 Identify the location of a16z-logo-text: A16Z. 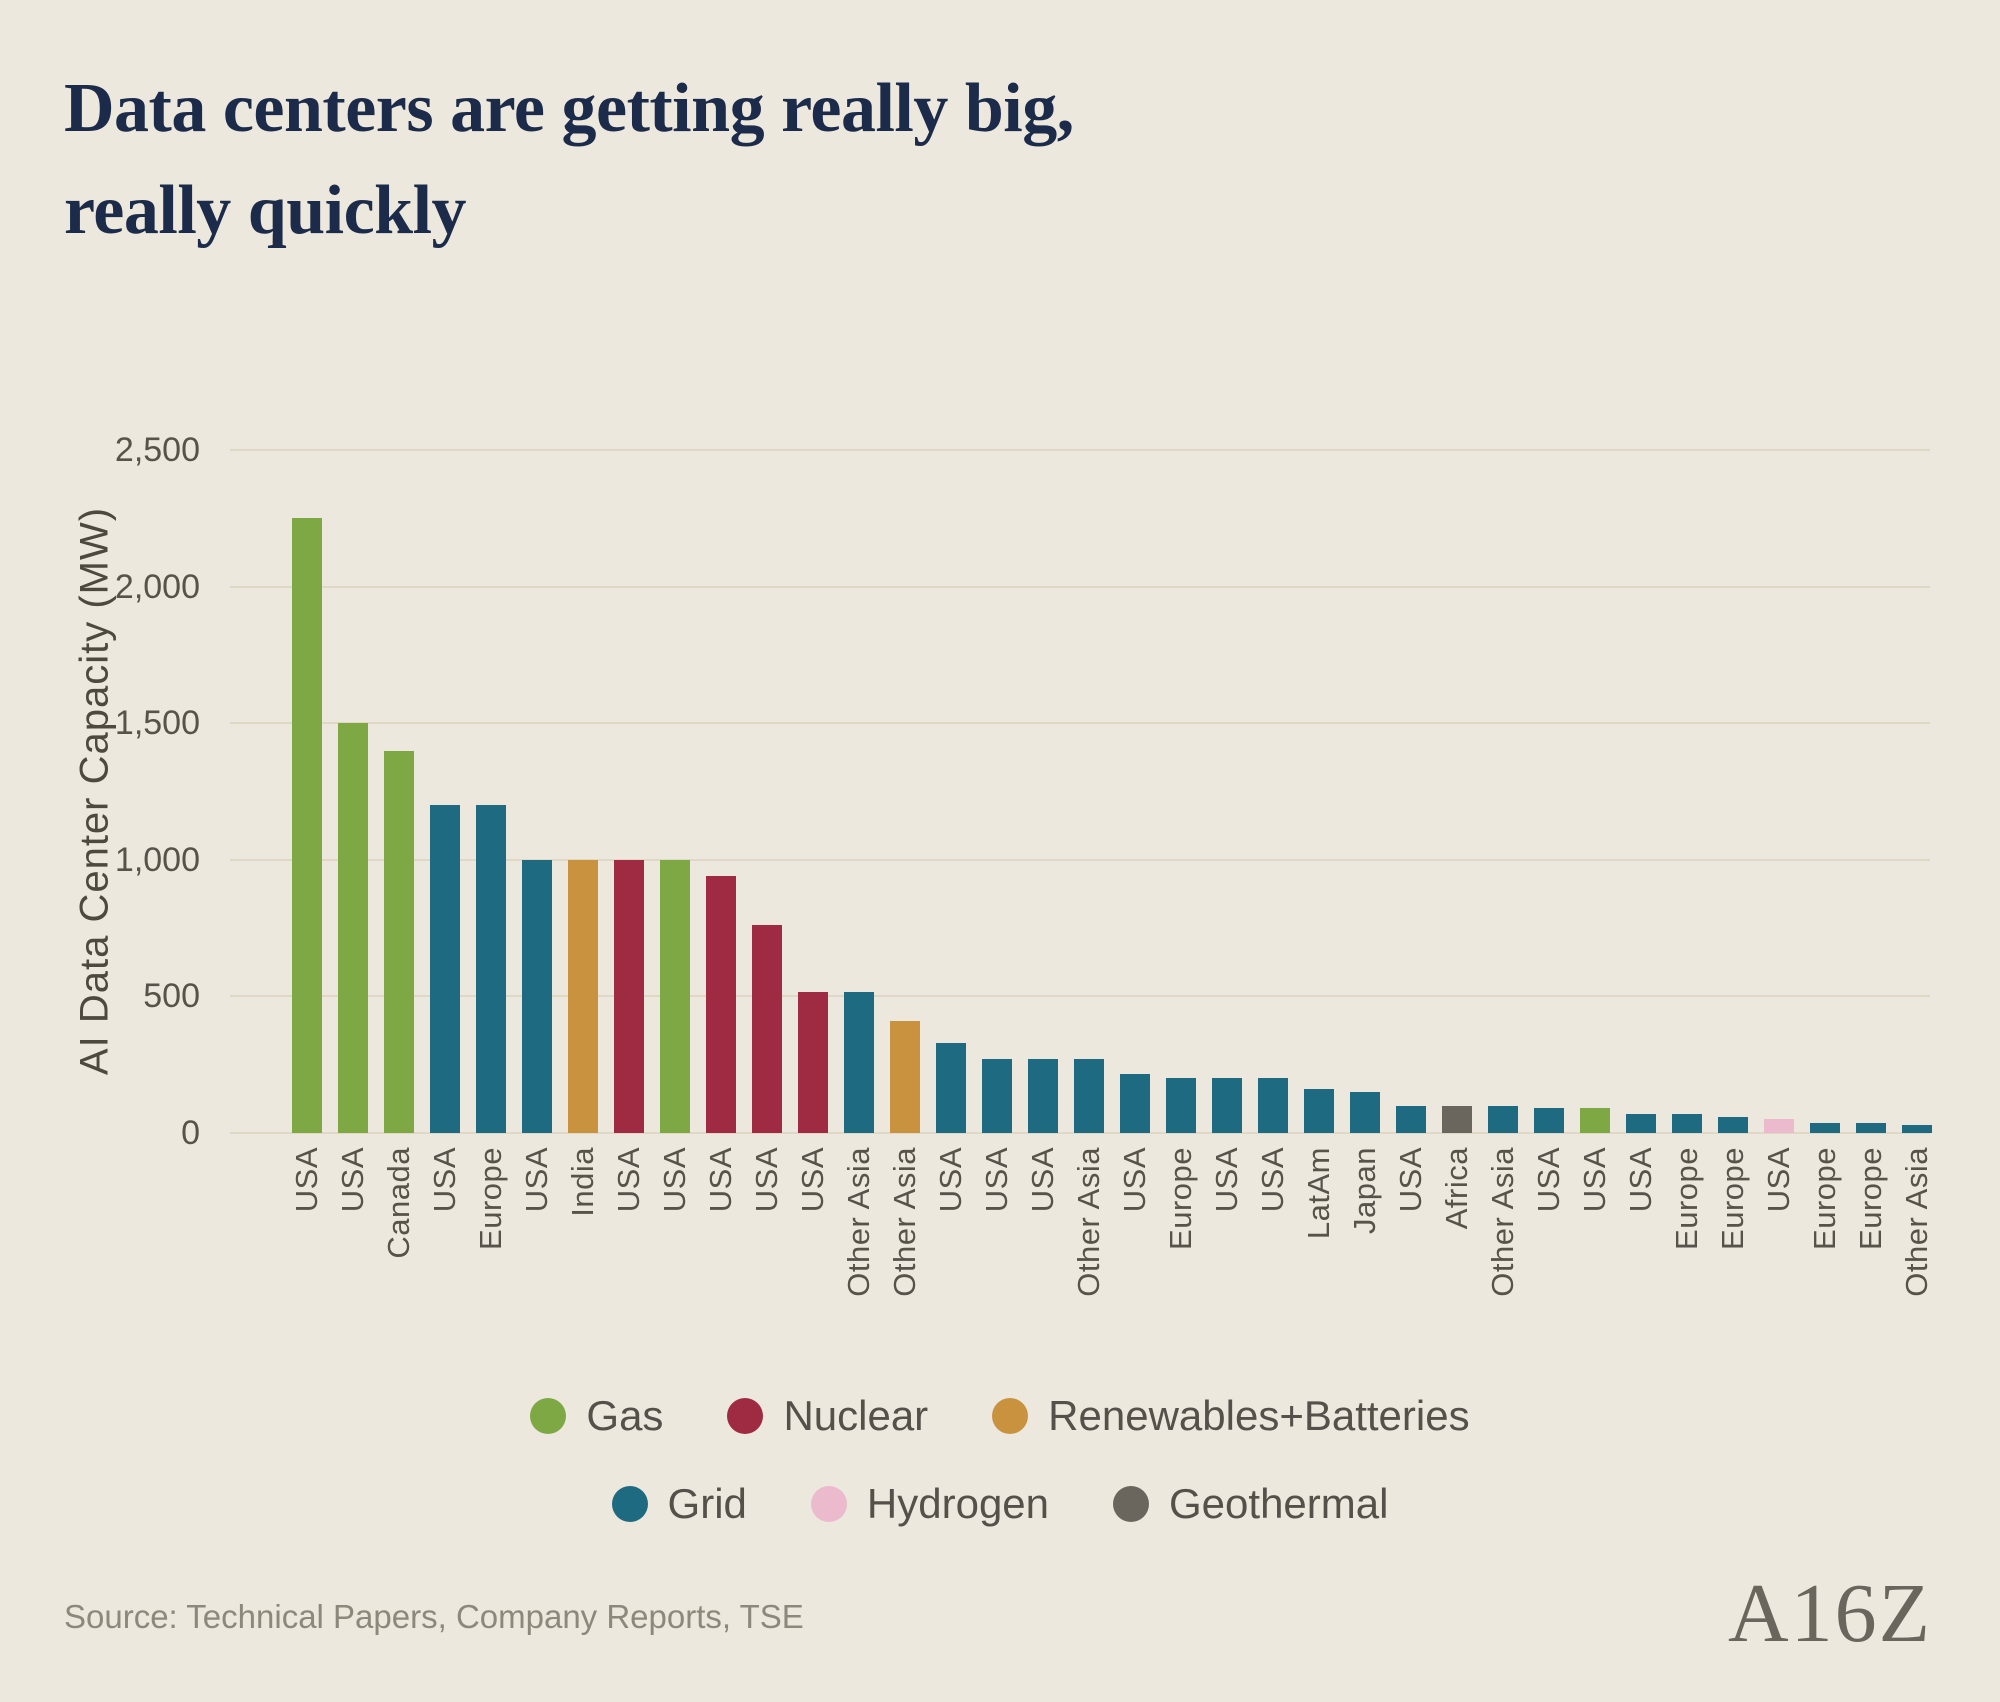
(1830, 1613).